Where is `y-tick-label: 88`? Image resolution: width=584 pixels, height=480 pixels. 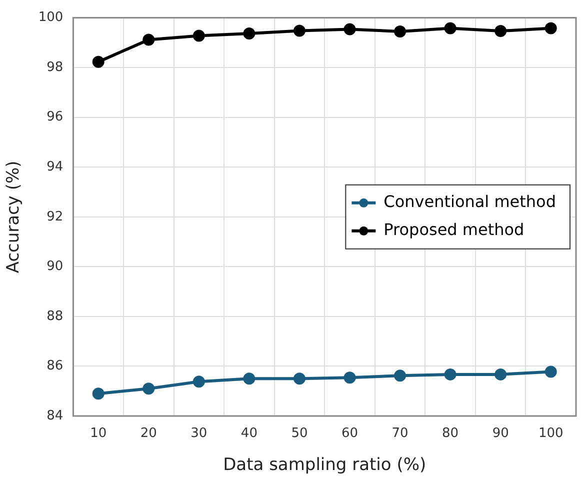
y-tick-label: 88 is located at coordinates (55, 316).